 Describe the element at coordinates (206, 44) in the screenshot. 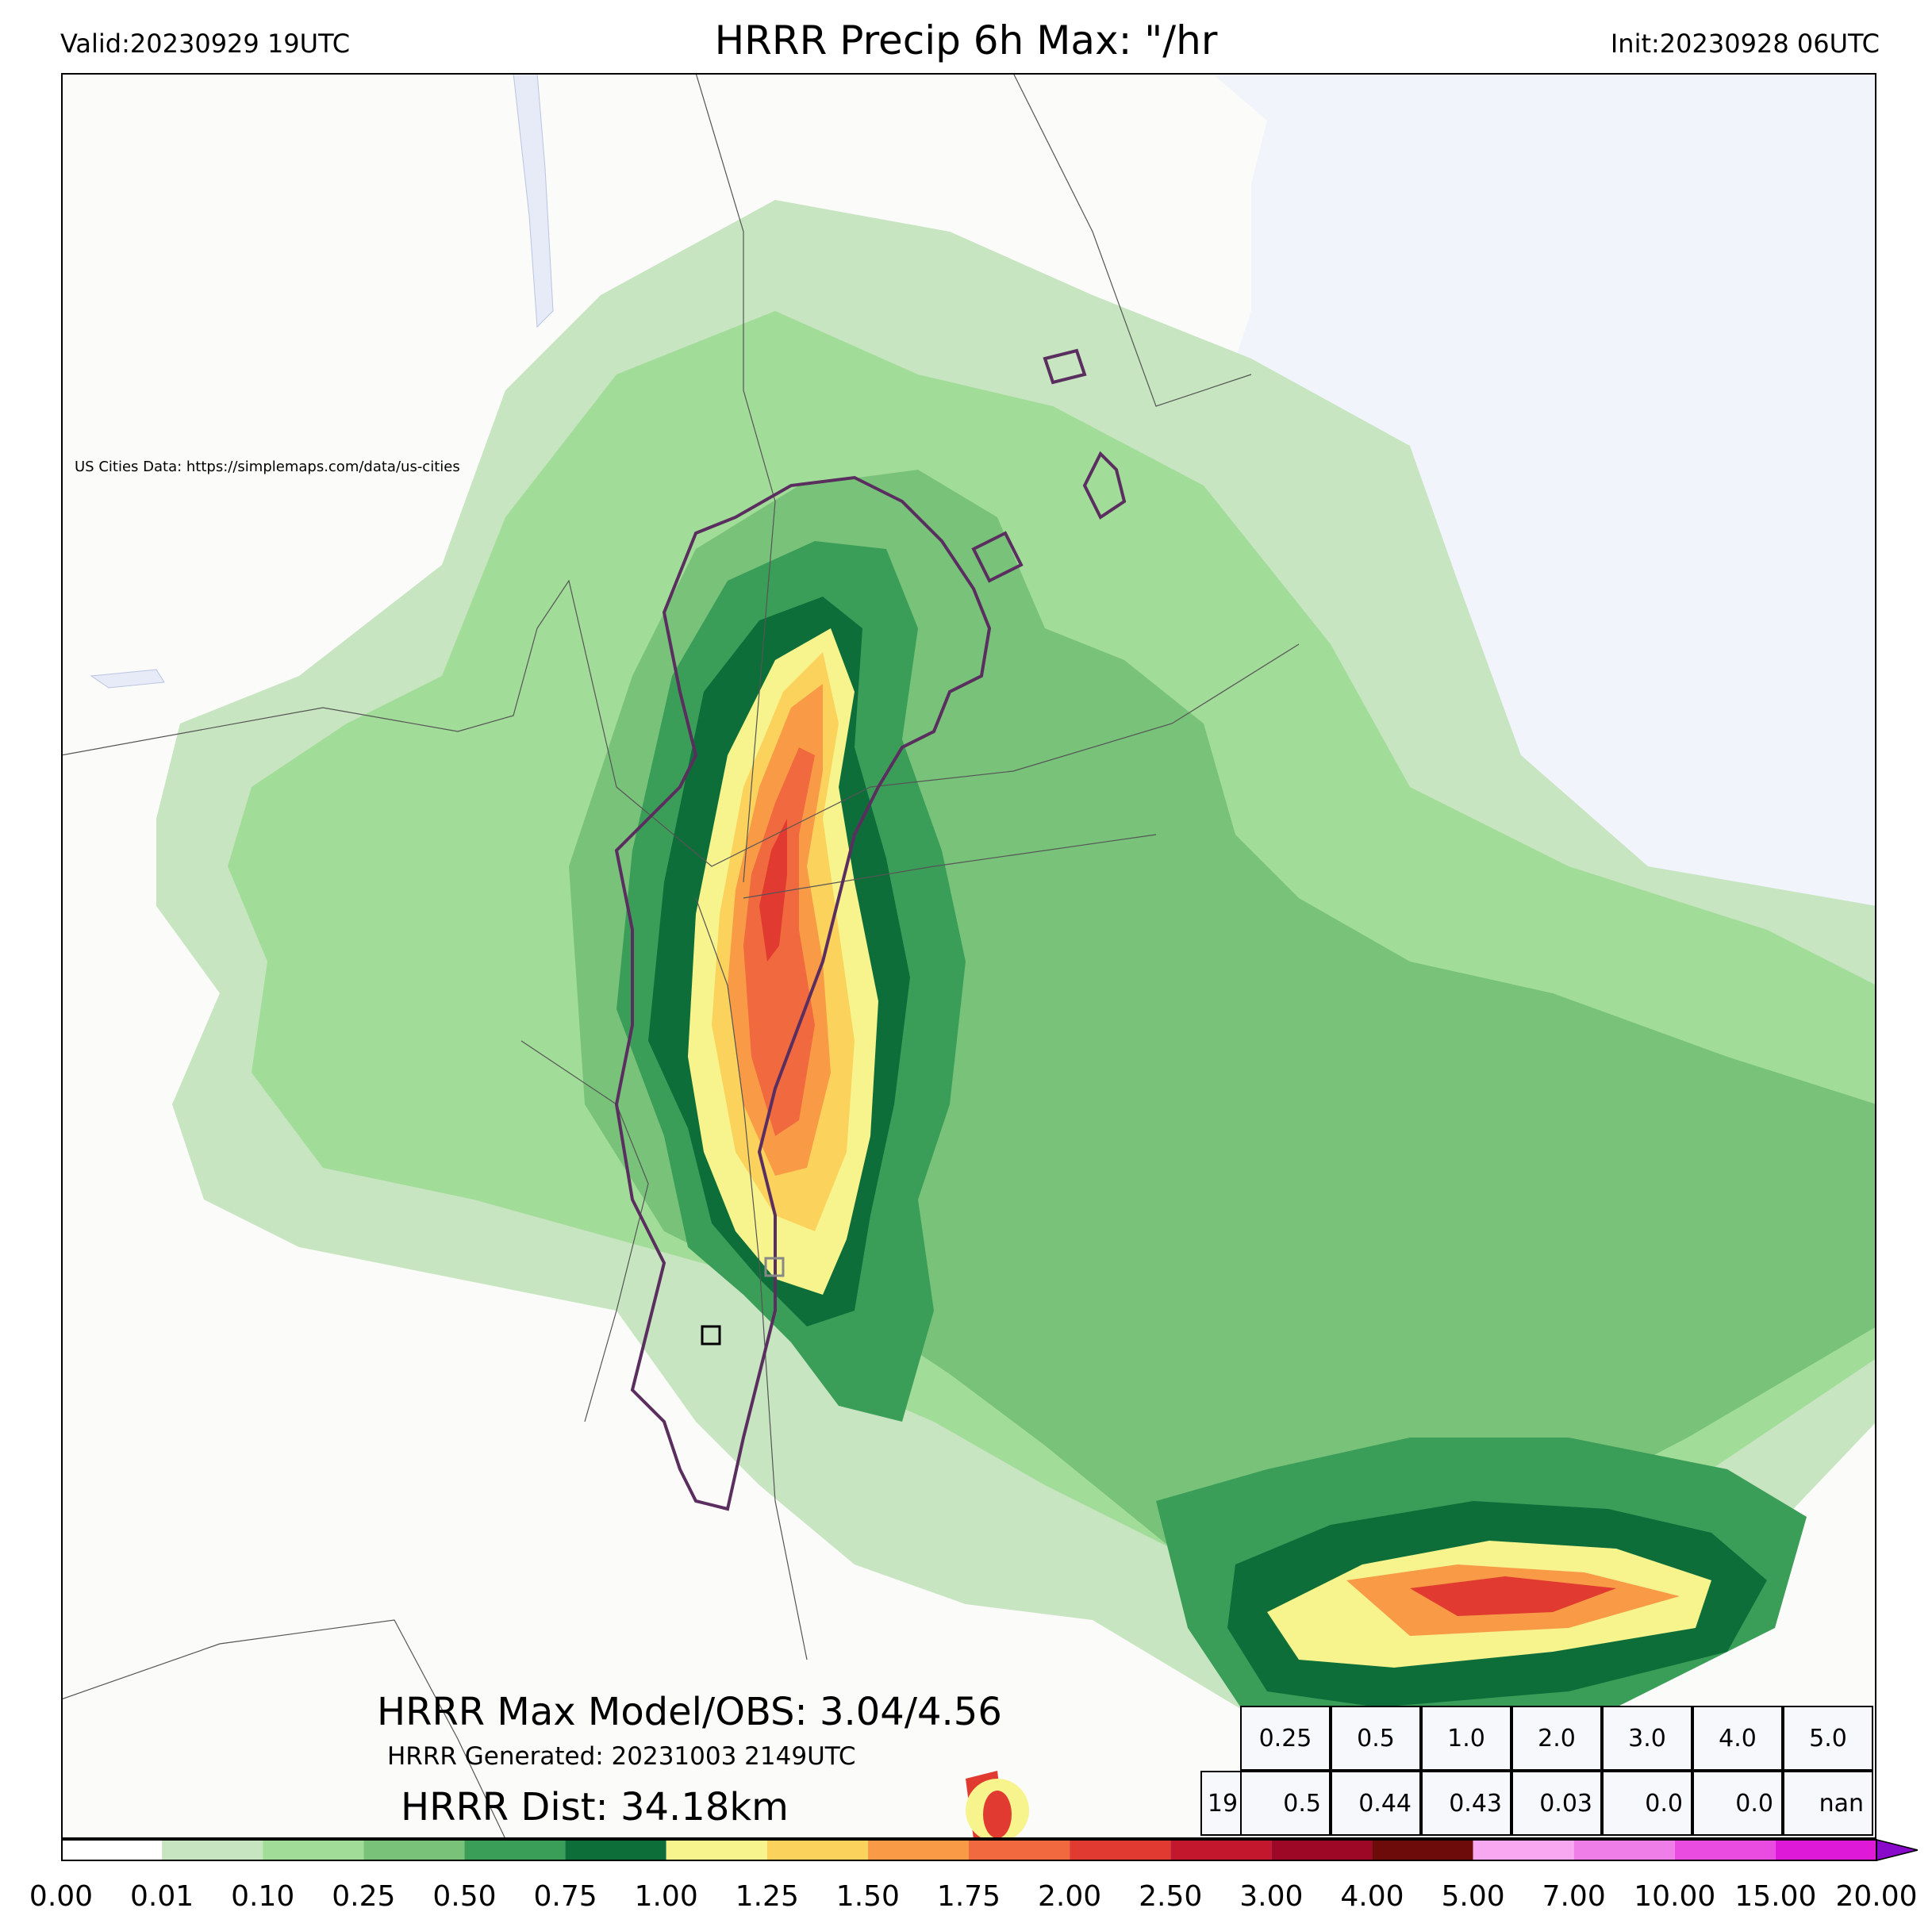

I see `valid-time-label: Valid:20230929 19UTC` at that location.